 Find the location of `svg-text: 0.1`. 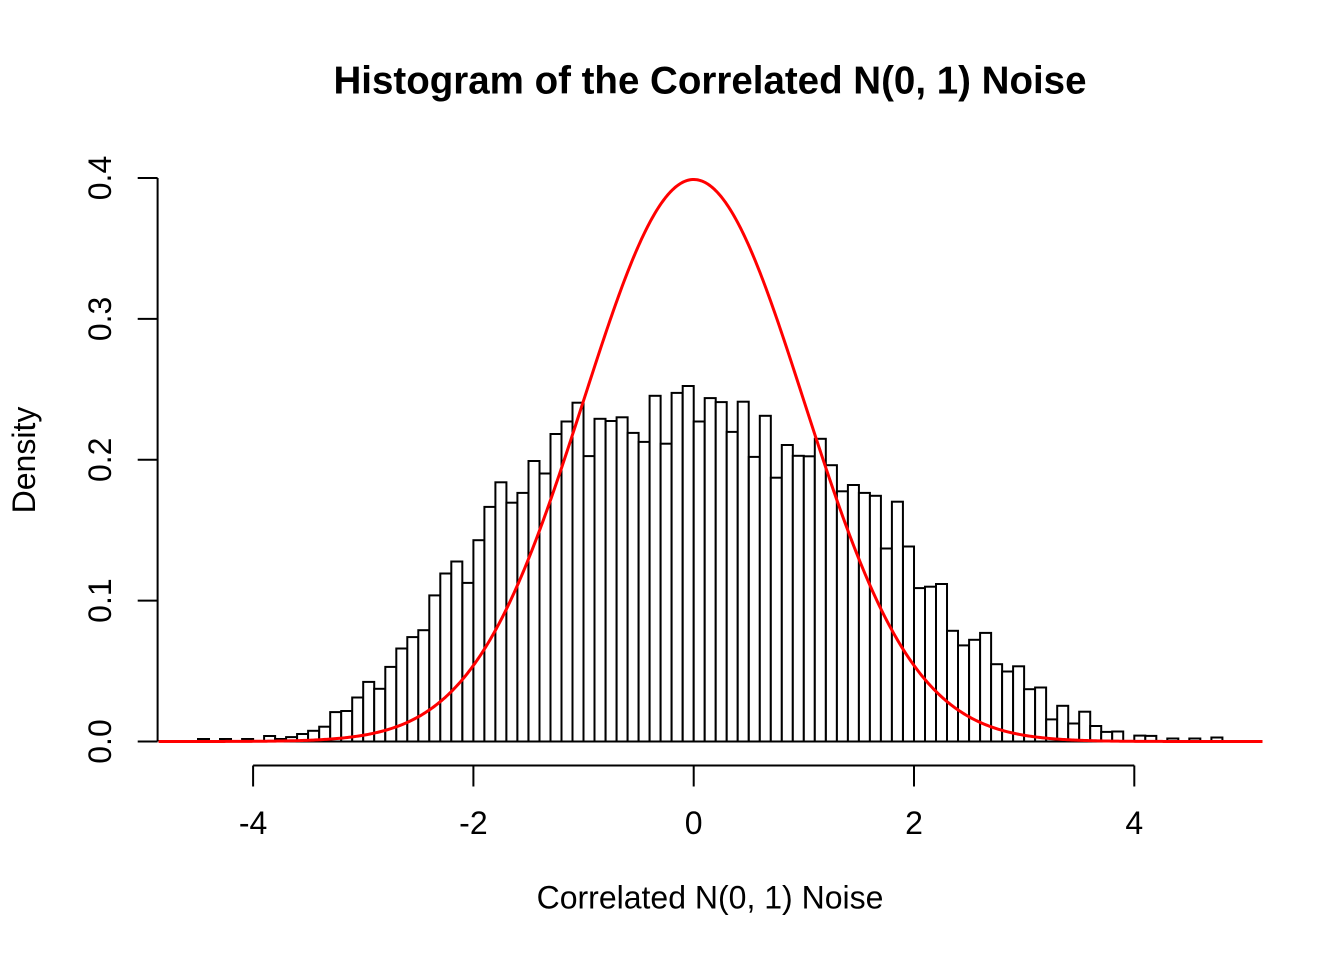

svg-text: 0.1 is located at coordinates (100, 600).